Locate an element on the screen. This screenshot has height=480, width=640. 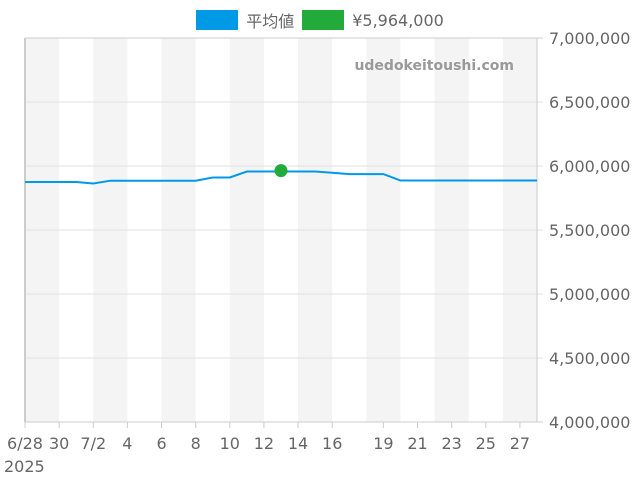
x-tick-label: 25 is located at coordinates (486, 443).